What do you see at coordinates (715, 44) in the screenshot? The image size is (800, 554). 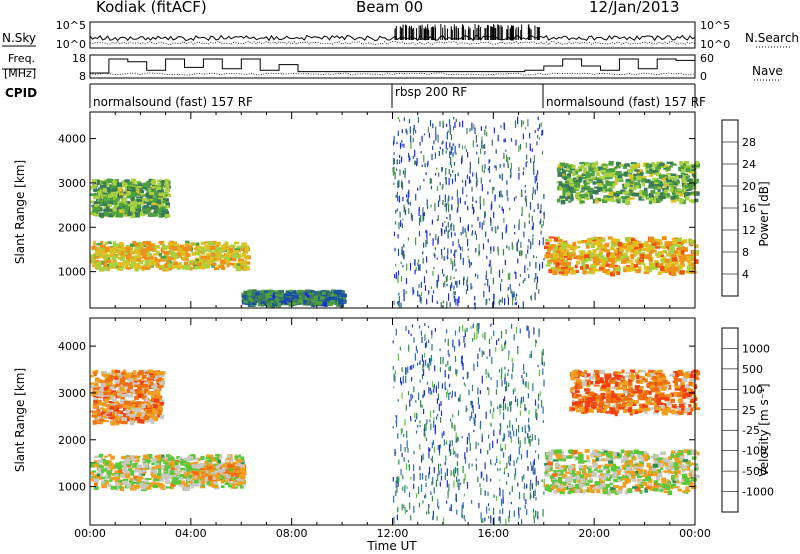 I see `nsearch-tick-bottom: 10^0` at bounding box center [715, 44].